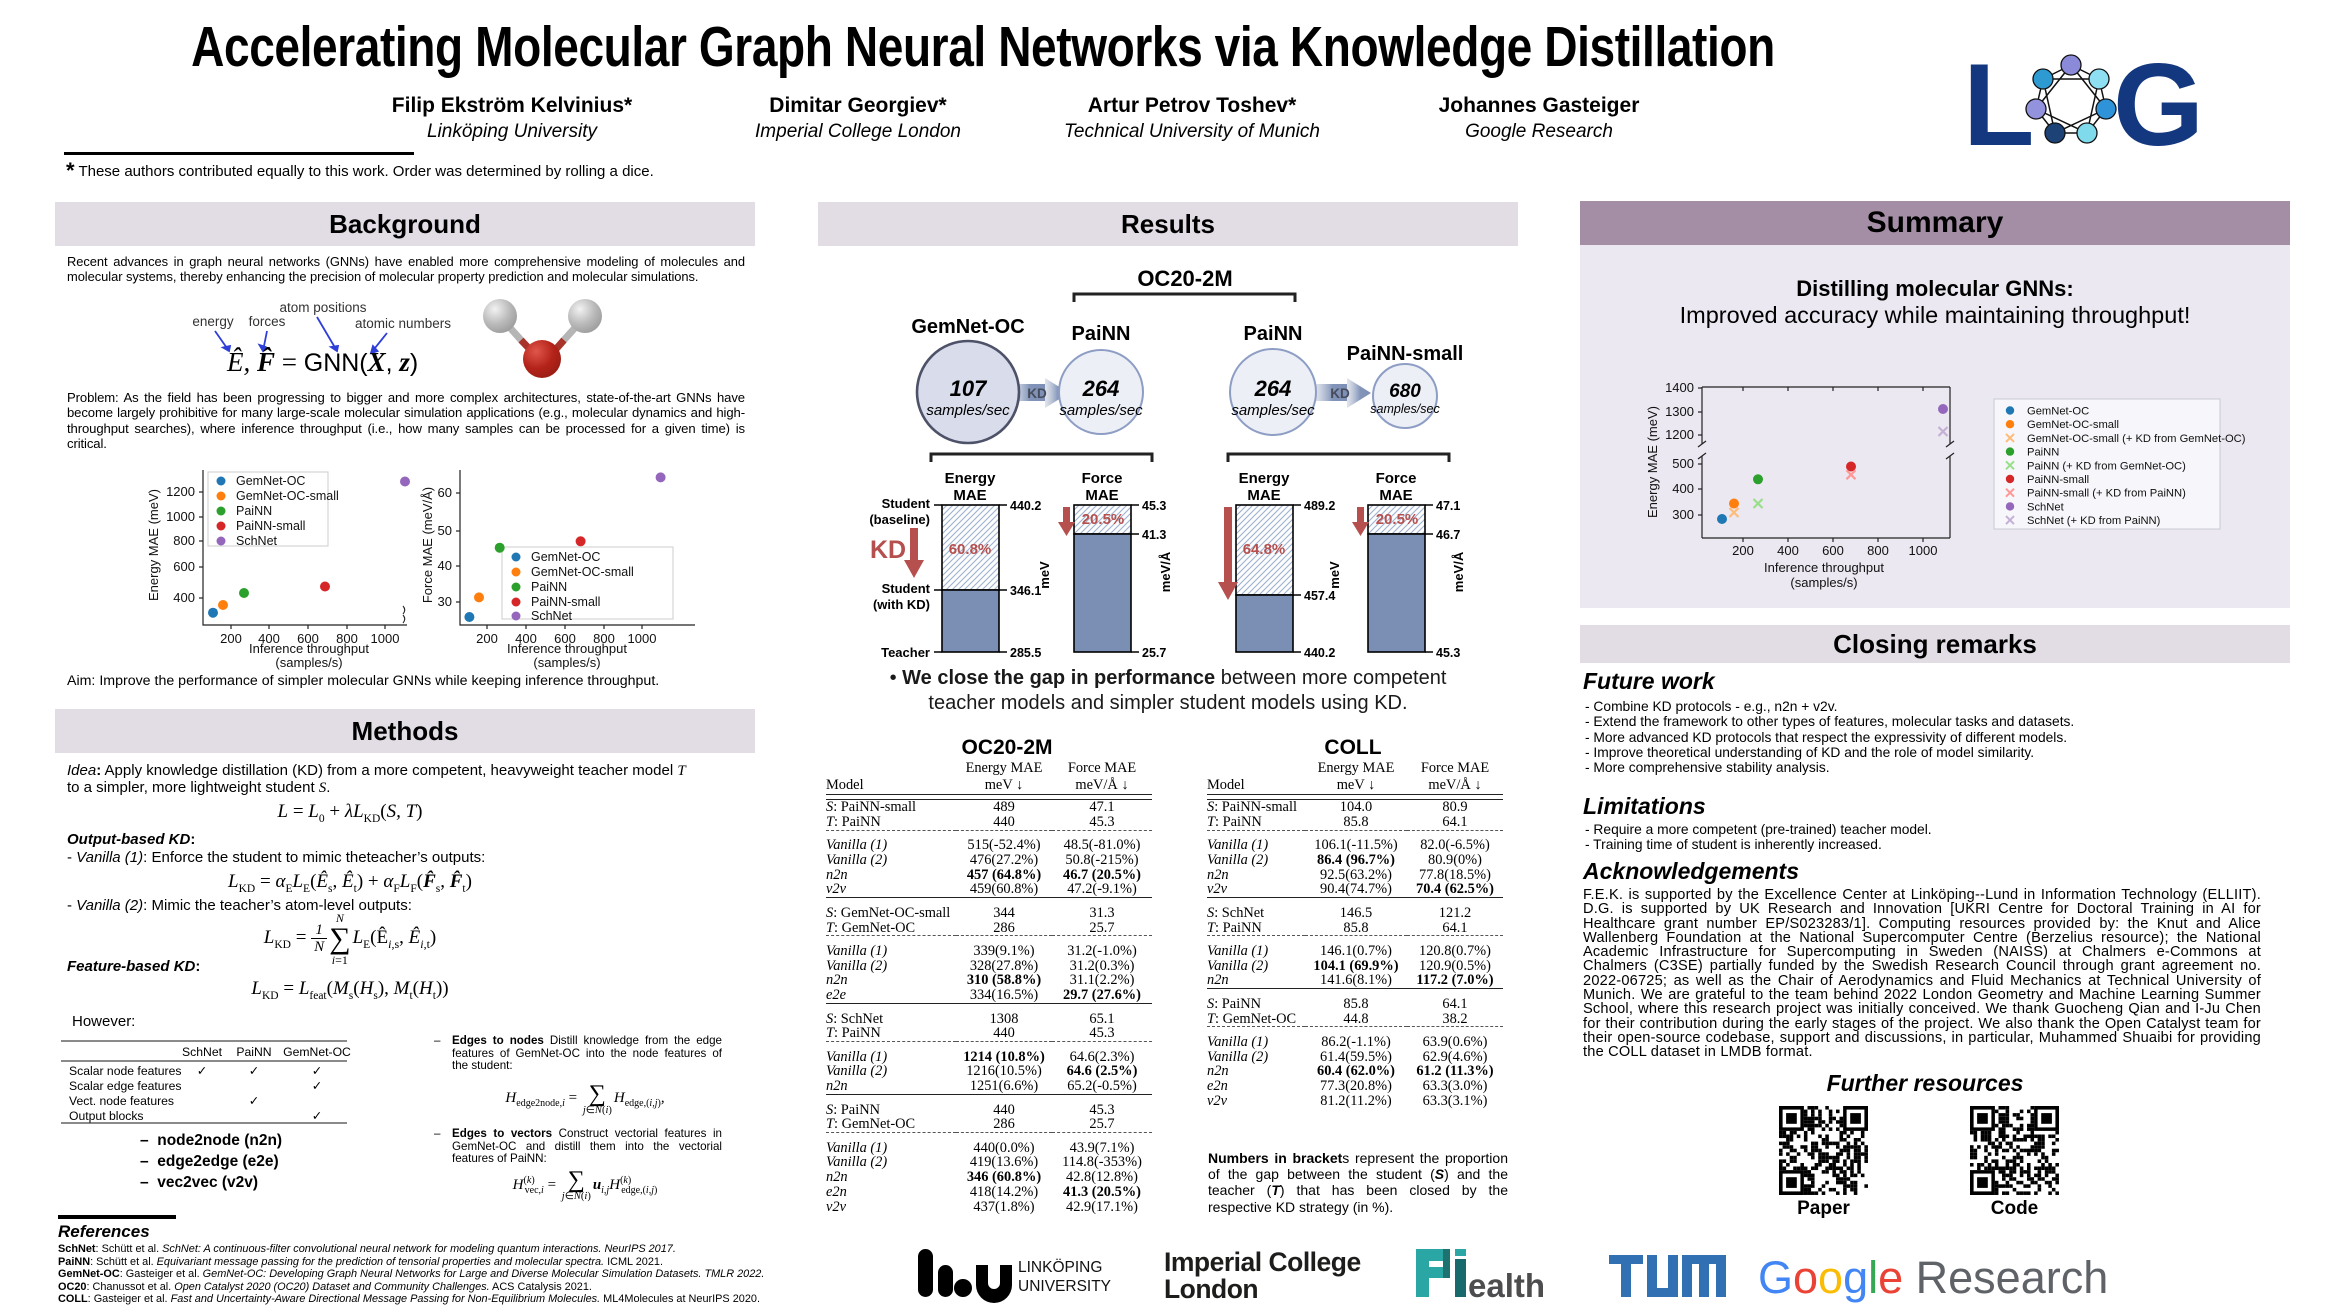 Image resolution: width=2331 pixels, height=1311 pixels. I want to click on svg-text: Scalar node features, so click(125, 1071).